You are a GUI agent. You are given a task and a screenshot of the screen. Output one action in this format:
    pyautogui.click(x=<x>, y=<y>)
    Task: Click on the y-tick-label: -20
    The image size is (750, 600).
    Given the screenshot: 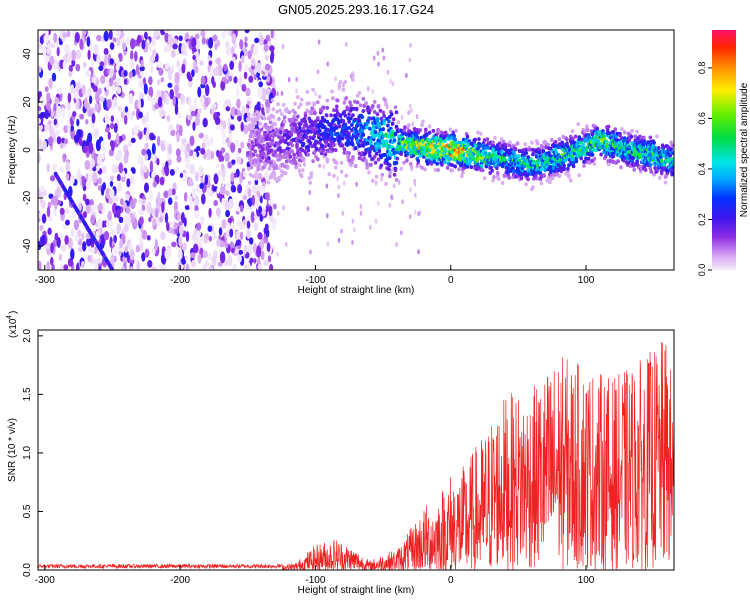 What is the action you would take?
    pyautogui.click(x=27, y=197)
    